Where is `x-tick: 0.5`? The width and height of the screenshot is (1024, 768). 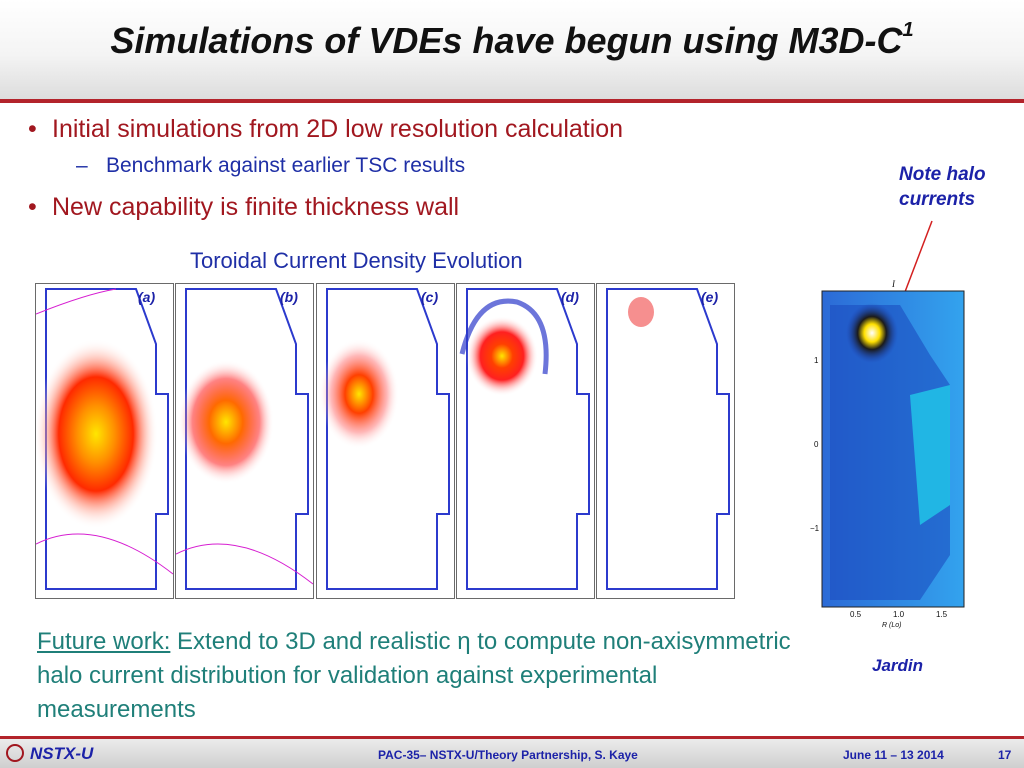
x-tick: 0.5 is located at coordinates (856, 614).